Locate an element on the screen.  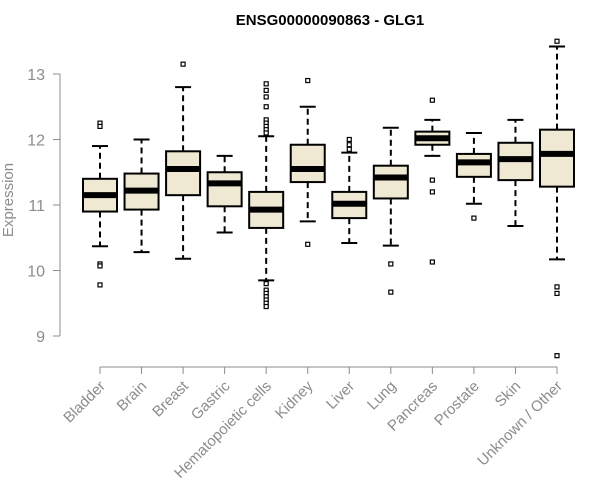
box-skin is located at coordinates (515, 172).